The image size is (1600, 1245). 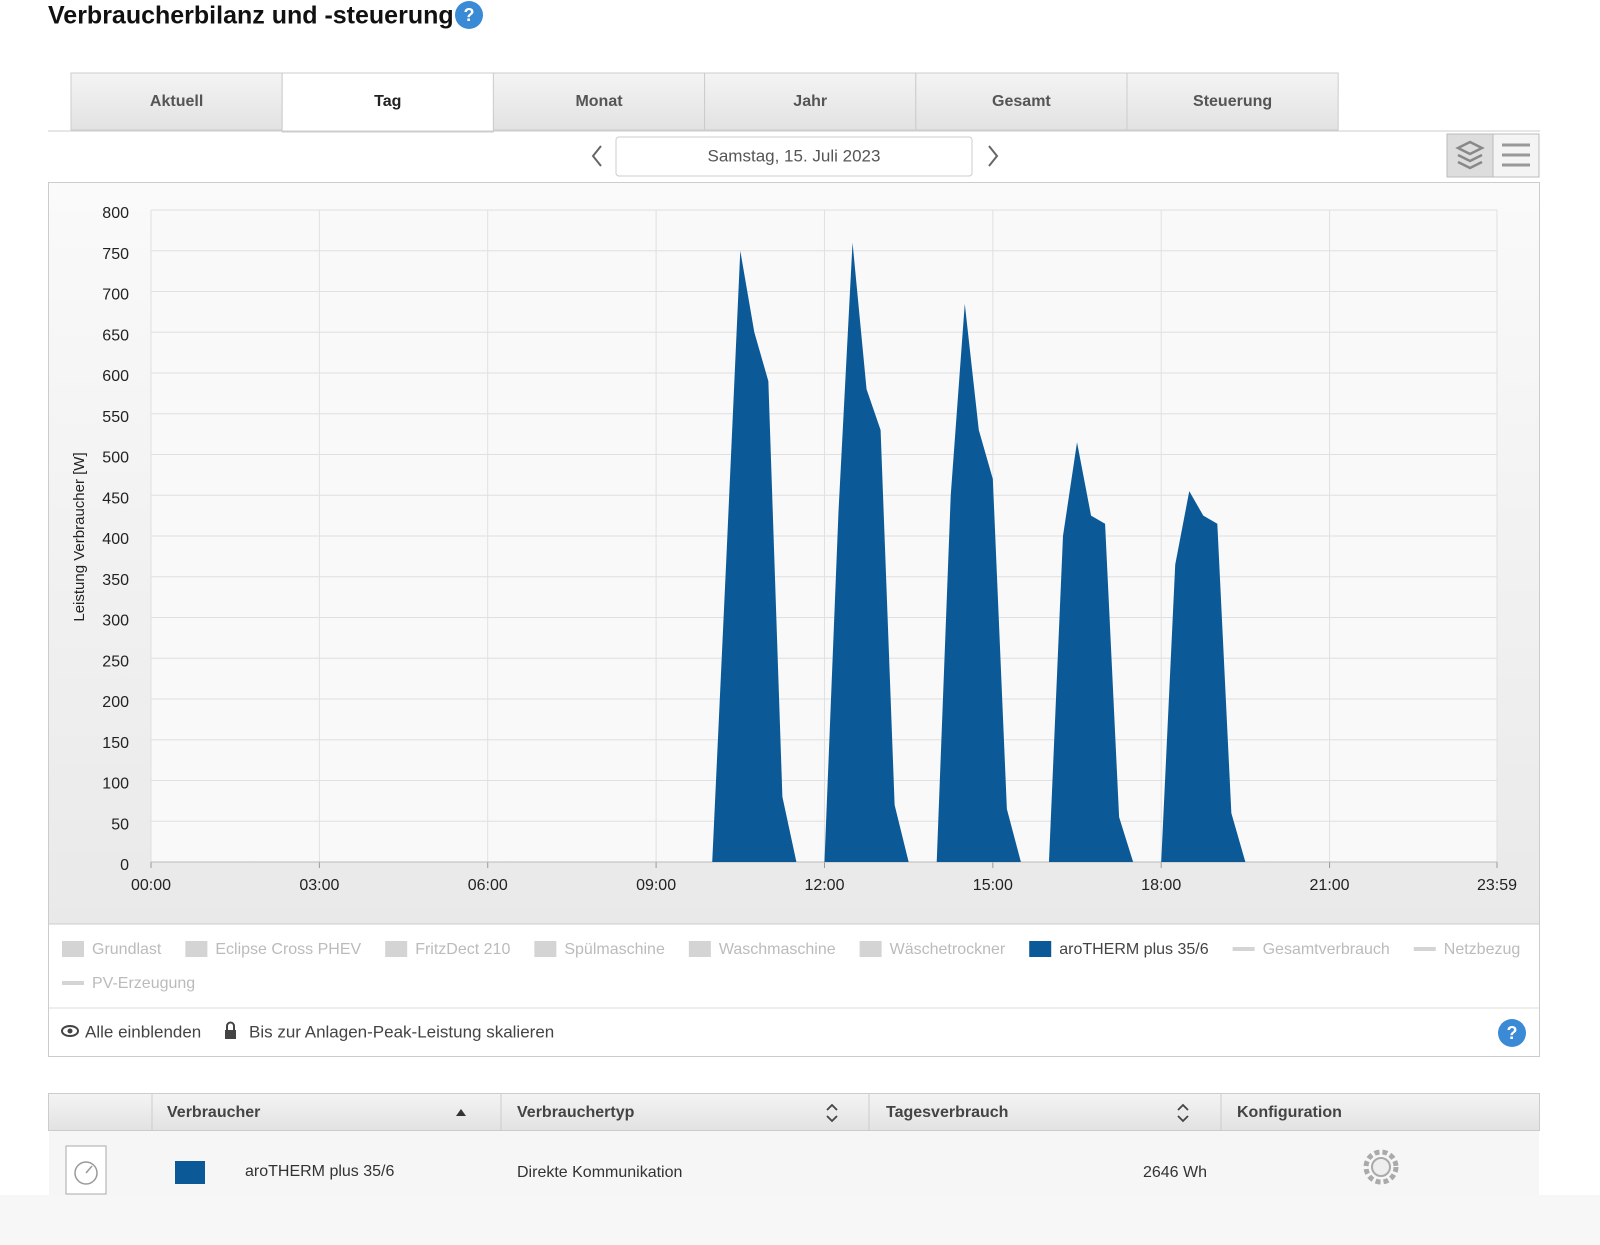 I want to click on legend-item: Netzbezug, so click(x=1467, y=949).